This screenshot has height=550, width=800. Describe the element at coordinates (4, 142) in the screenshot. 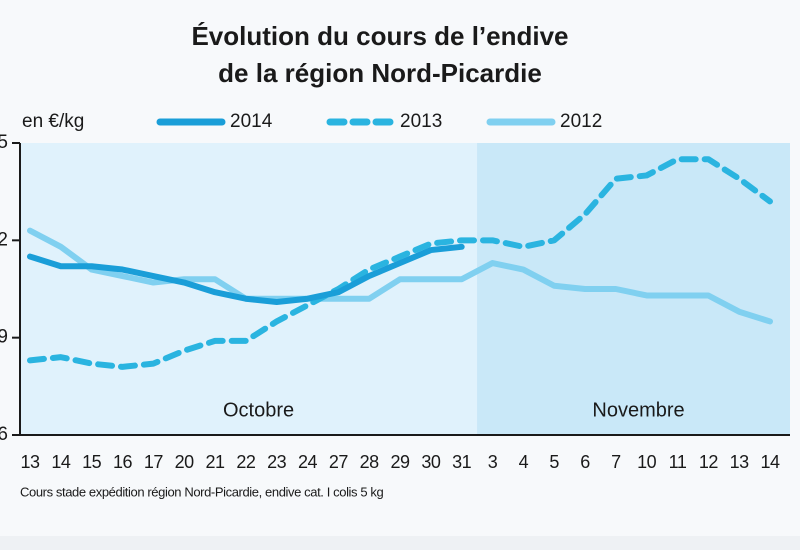

I see `y-tick-label: 1,5` at that location.